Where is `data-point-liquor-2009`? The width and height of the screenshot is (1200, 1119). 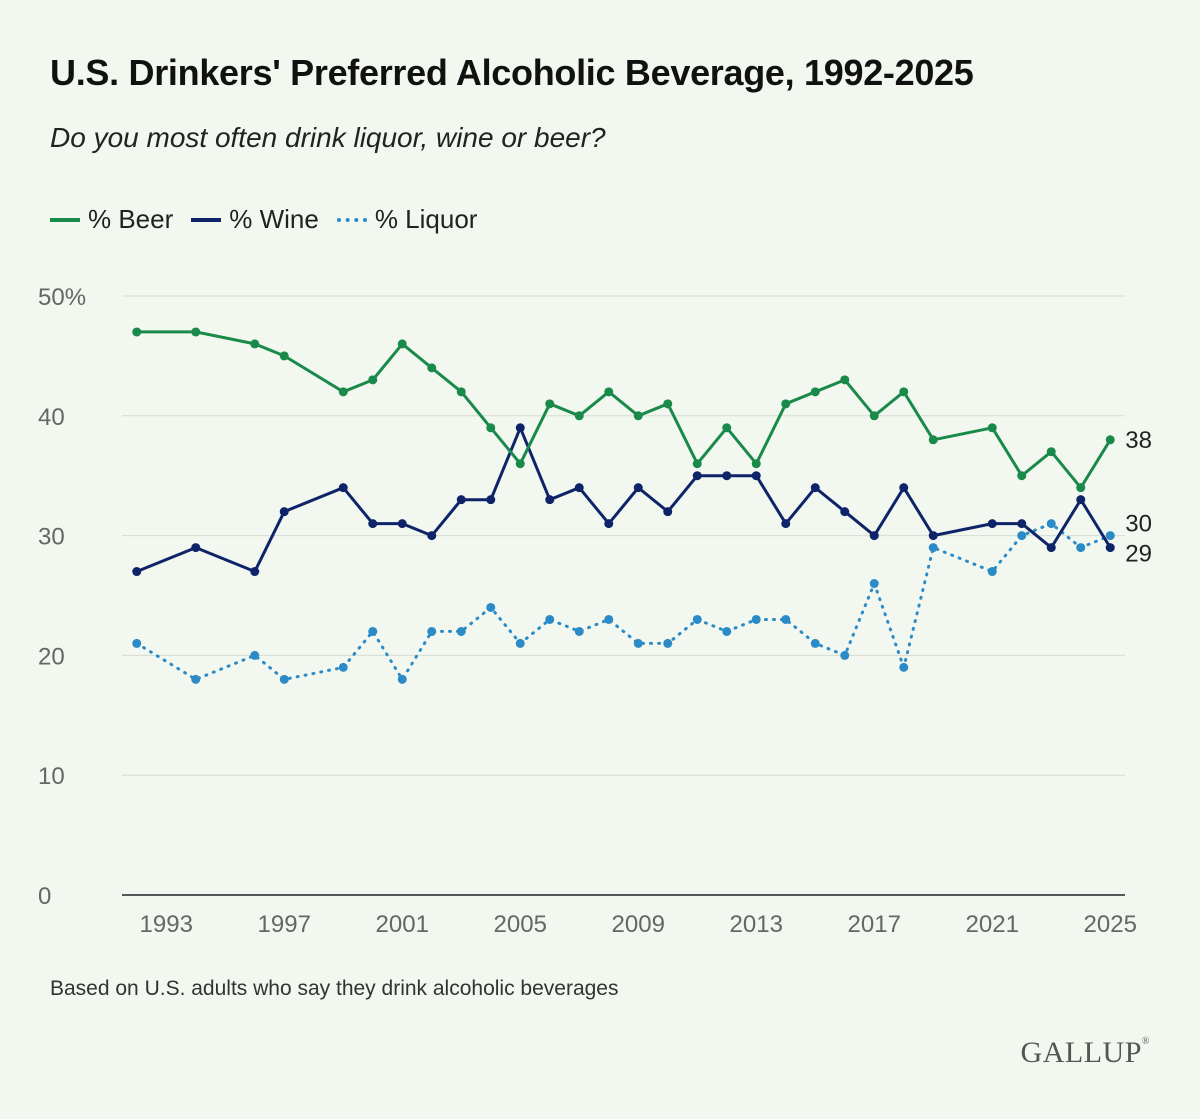
data-point-liquor-2009 is located at coordinates (638, 643).